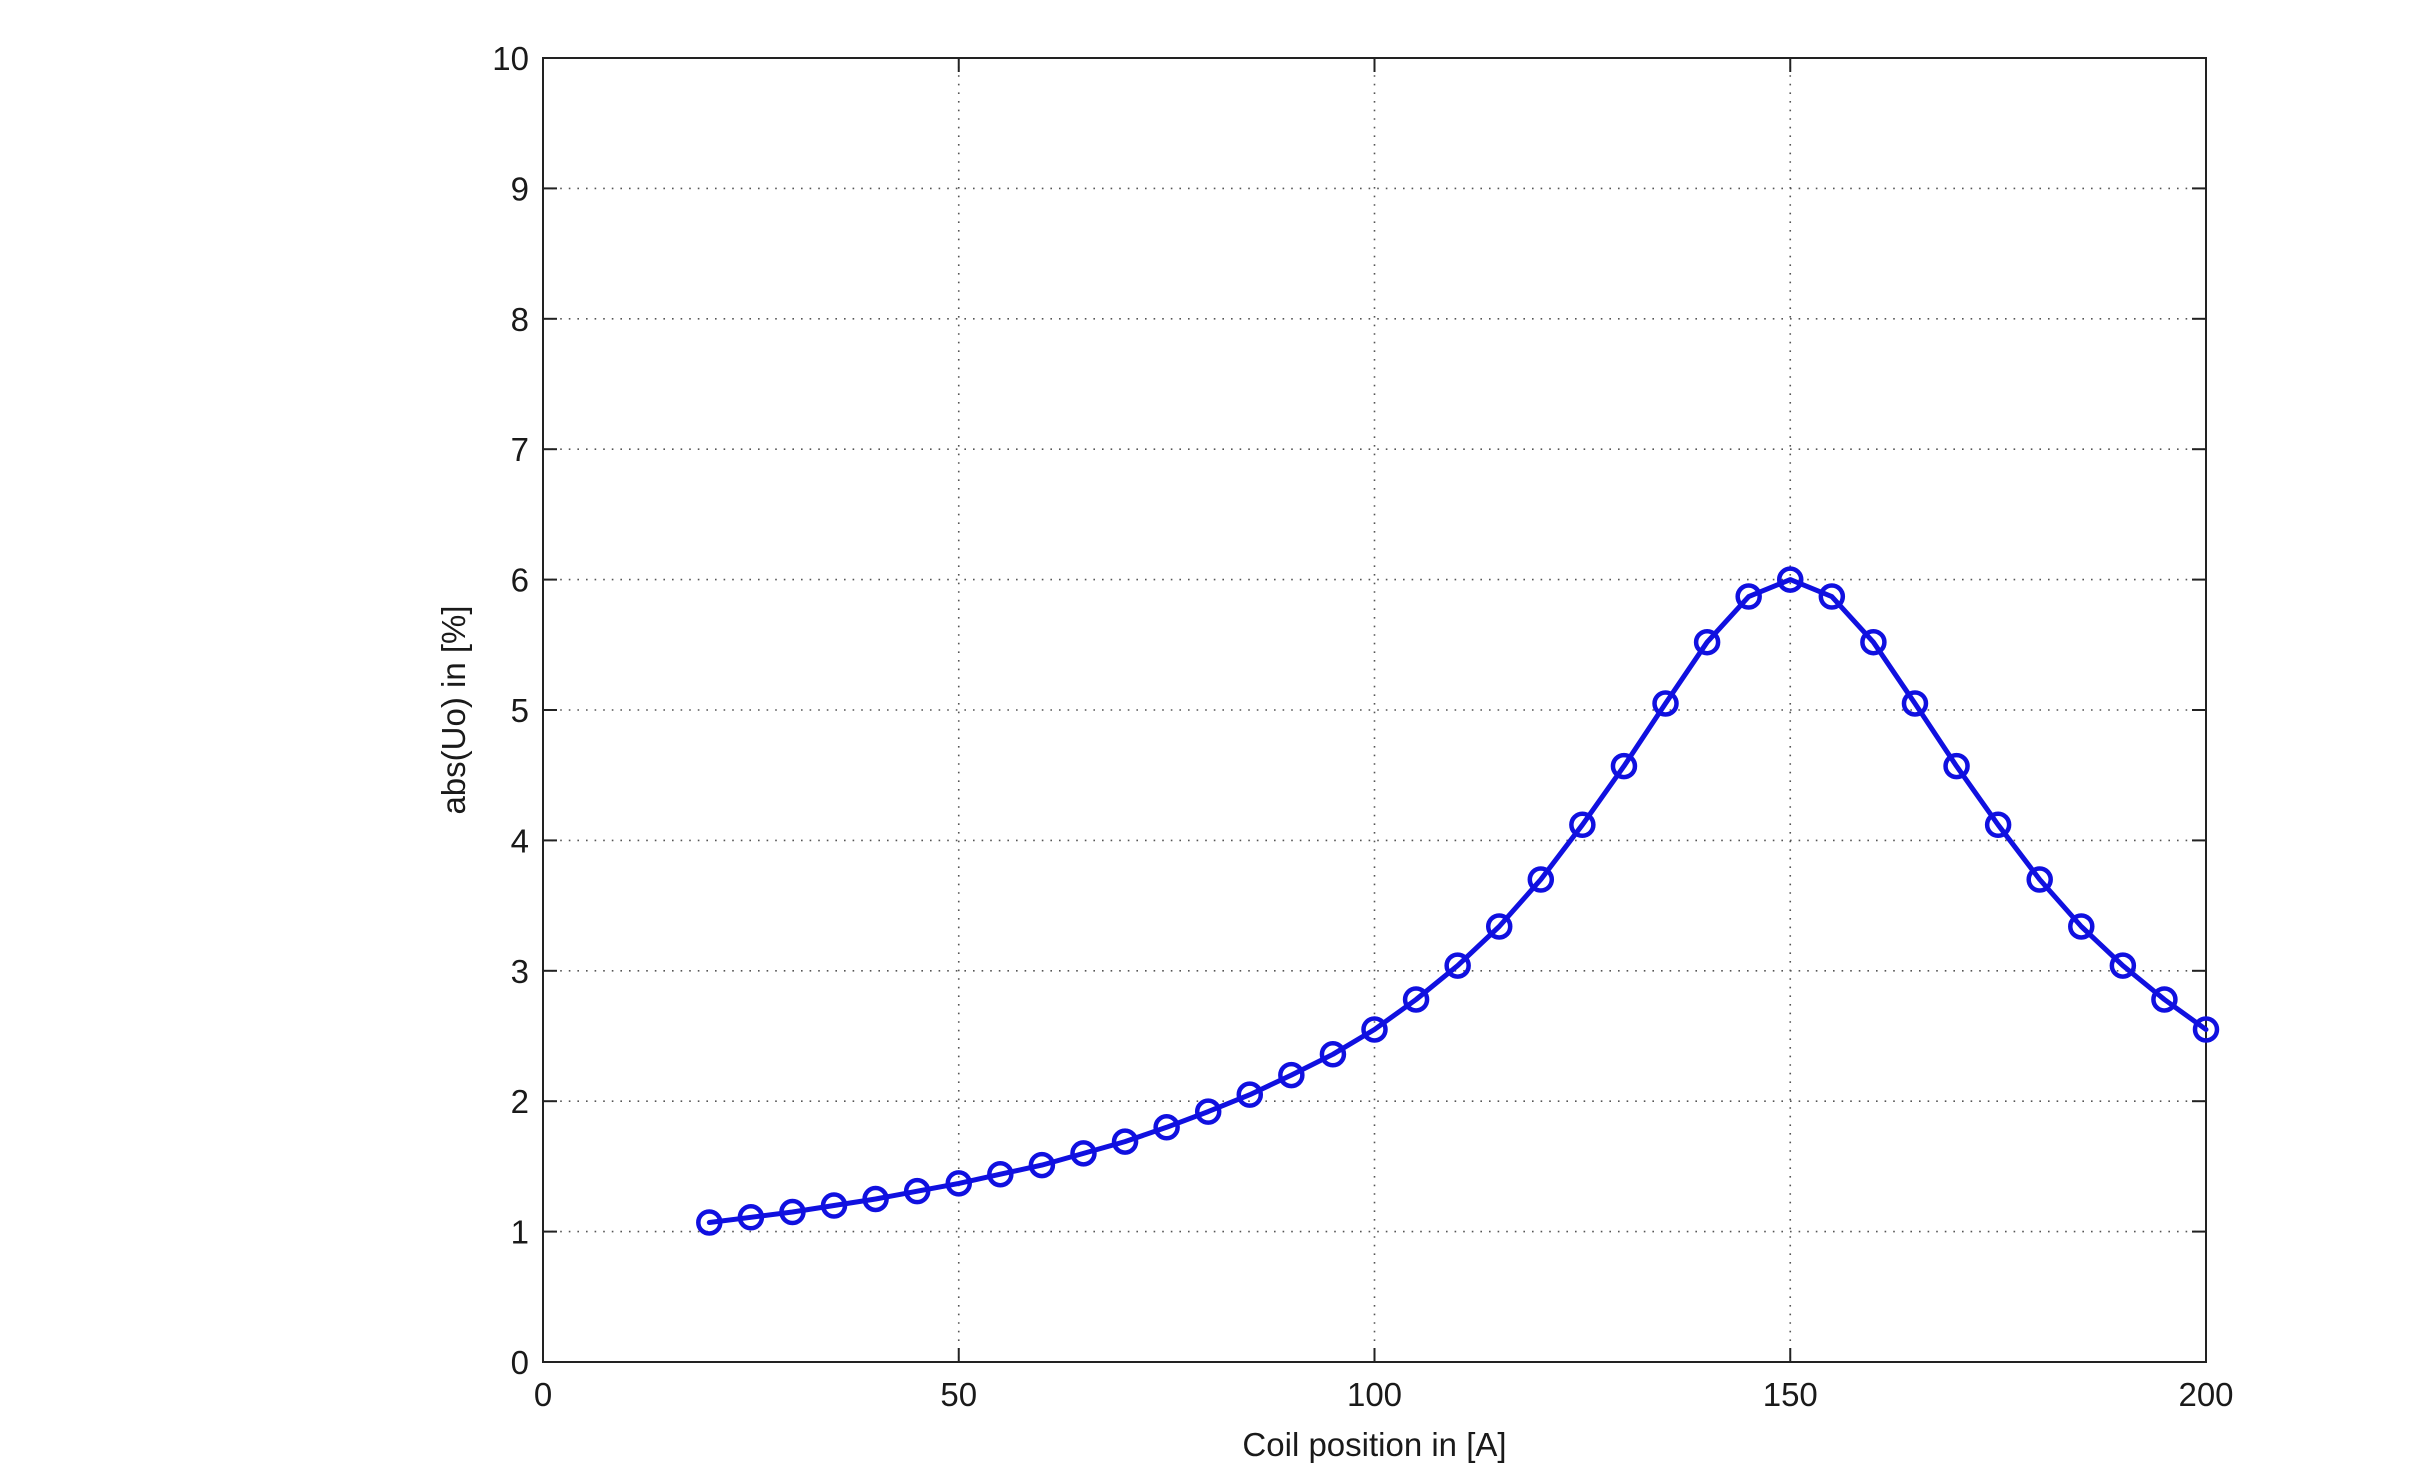 The image size is (2422, 1474). What do you see at coordinates (453, 709) in the screenshot?
I see `y-axis-label: abs(Uo) in [%]` at bounding box center [453, 709].